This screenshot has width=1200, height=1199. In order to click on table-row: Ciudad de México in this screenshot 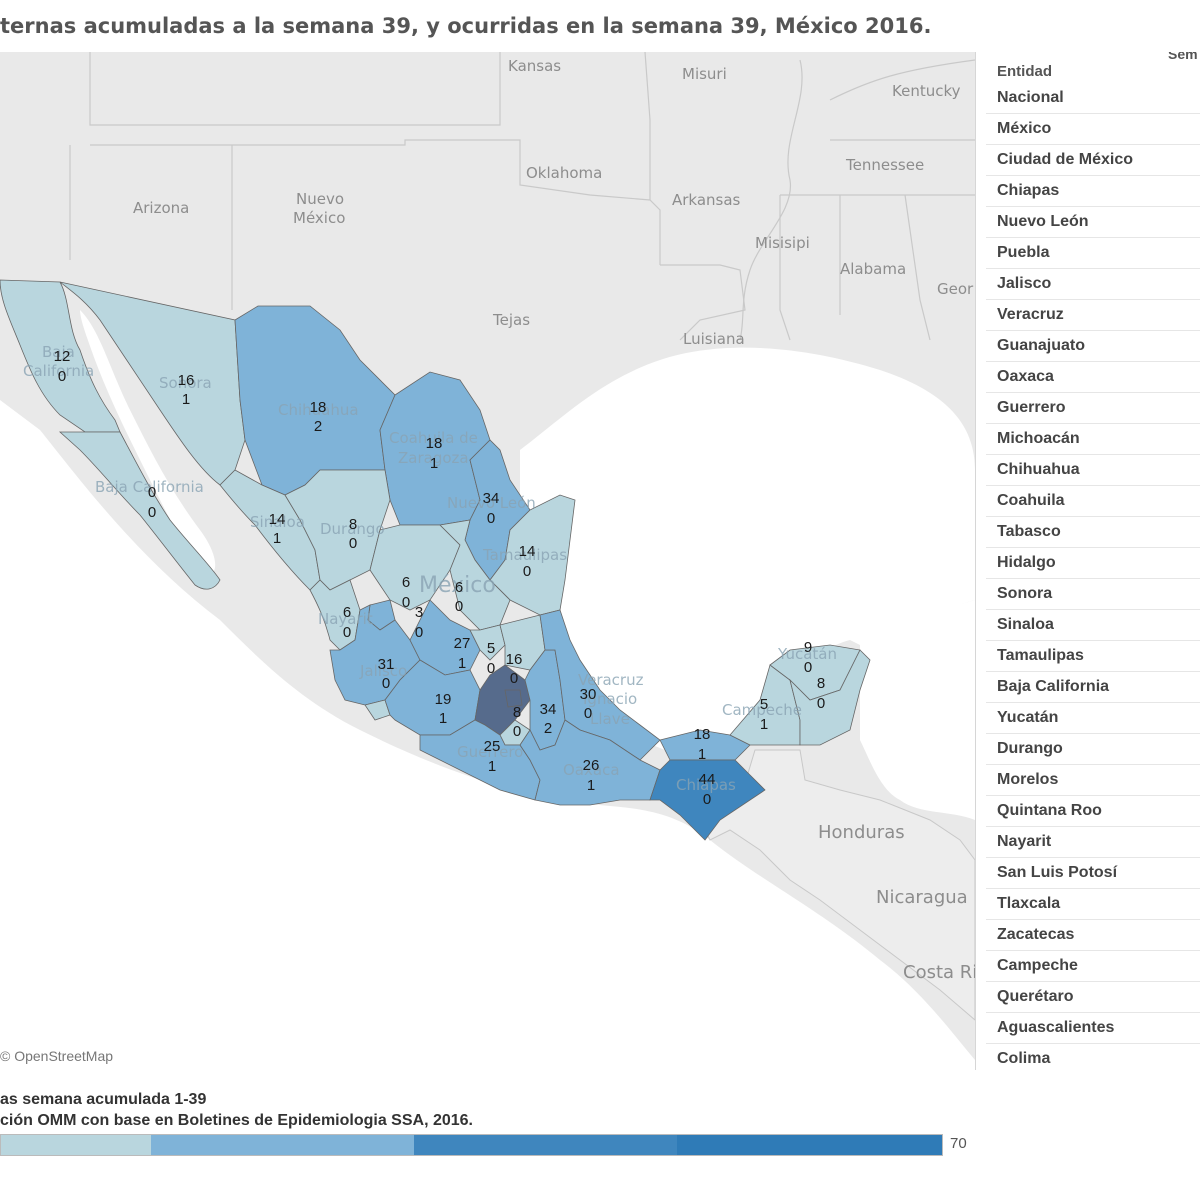, I will do `click(1093, 160)`.